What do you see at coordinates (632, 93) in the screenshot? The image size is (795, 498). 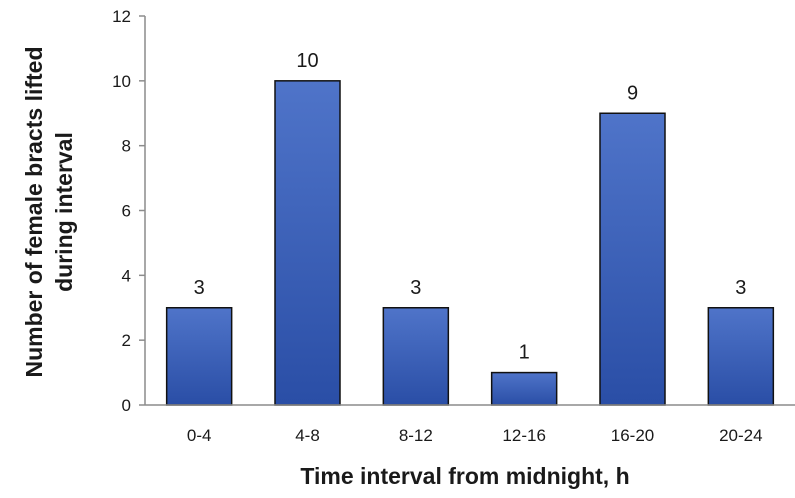 I see `data-label-16-20: 9` at bounding box center [632, 93].